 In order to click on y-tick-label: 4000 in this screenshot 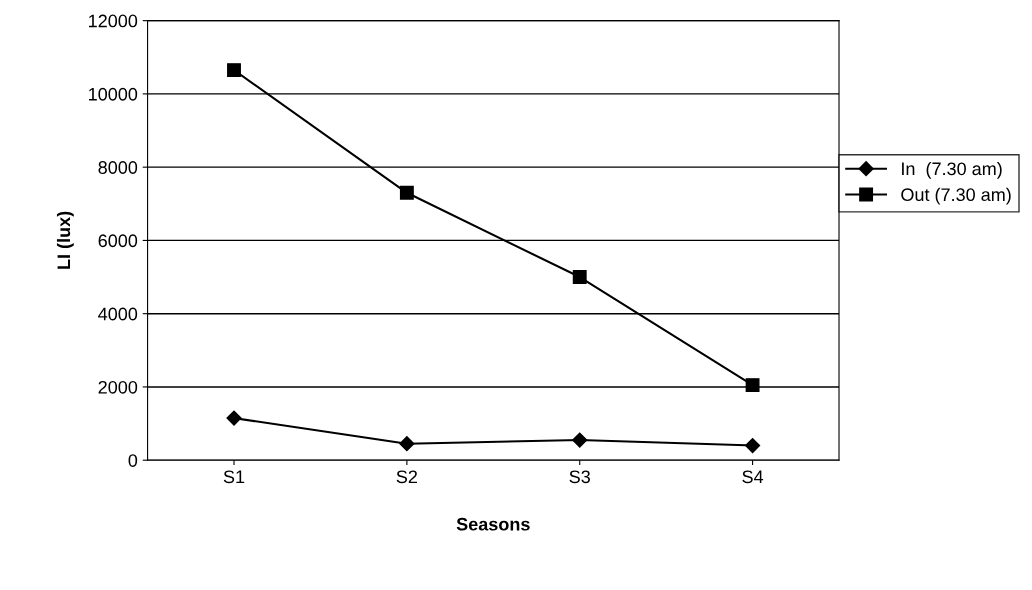, I will do `click(118, 314)`.